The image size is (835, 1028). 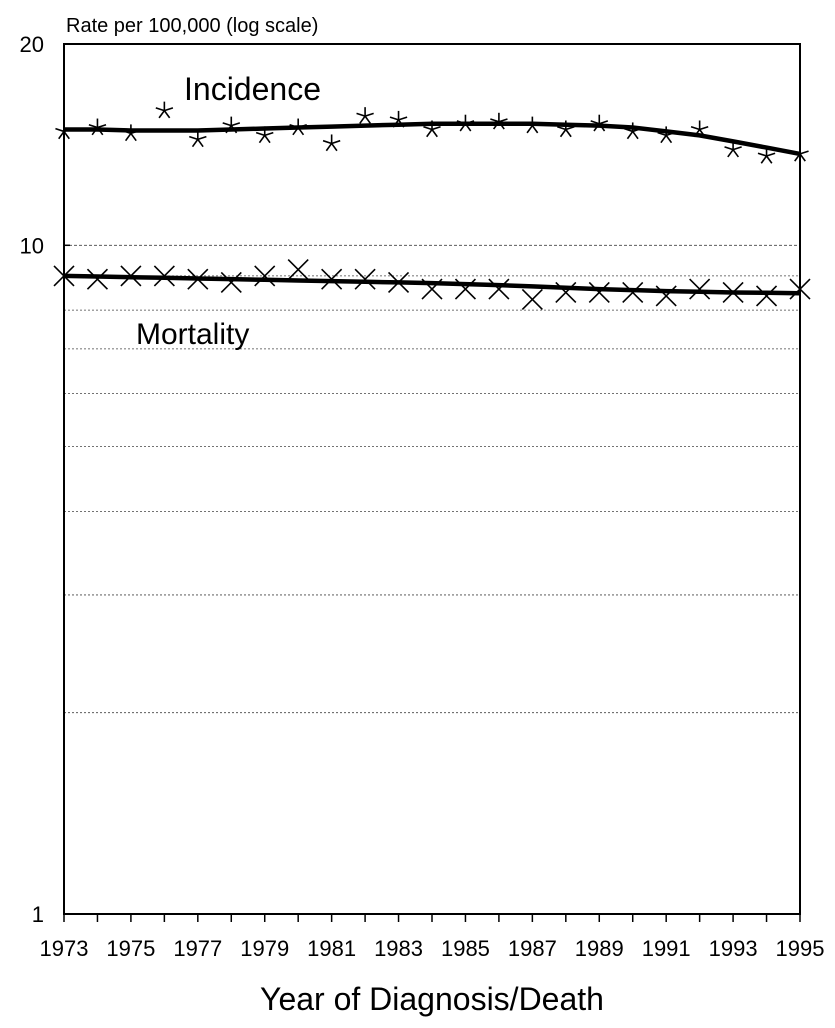 What do you see at coordinates (32, 44) in the screenshot?
I see `y-tick-label: 20` at bounding box center [32, 44].